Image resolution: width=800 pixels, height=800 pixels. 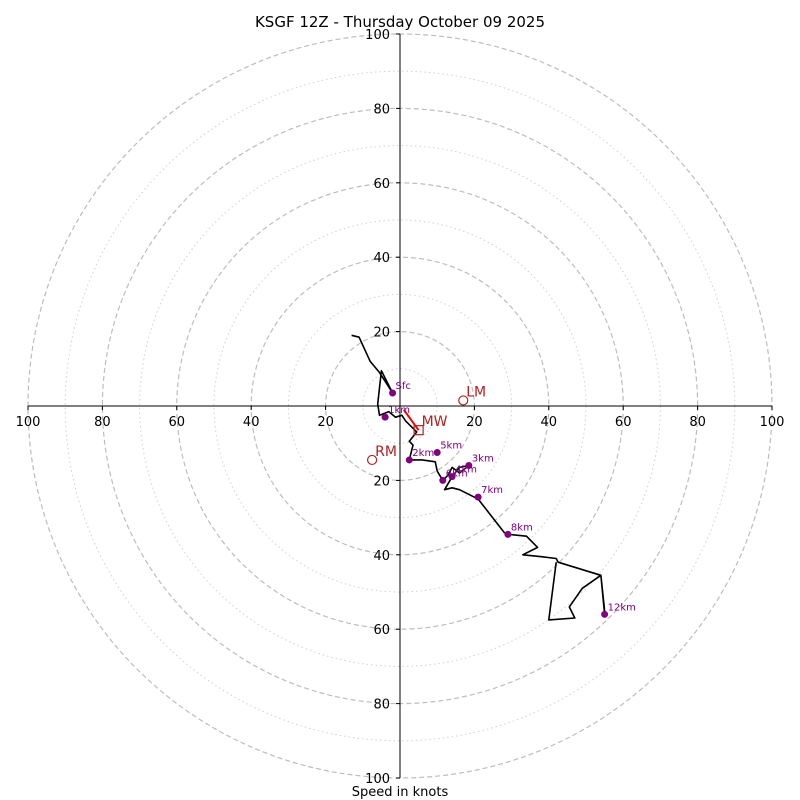 What do you see at coordinates (381, 705) in the screenshot?
I see `y-tick-label-bottom: 80` at bounding box center [381, 705].